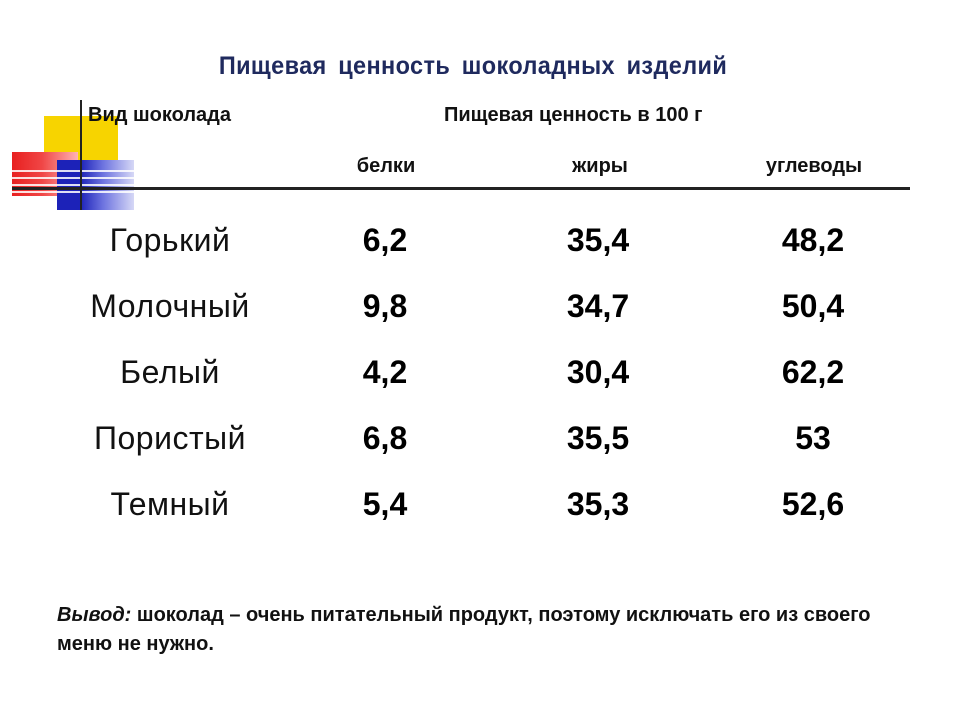 Image resolution: width=960 pixels, height=720 pixels. I want to click on header-fats: жиры, so click(600, 166).